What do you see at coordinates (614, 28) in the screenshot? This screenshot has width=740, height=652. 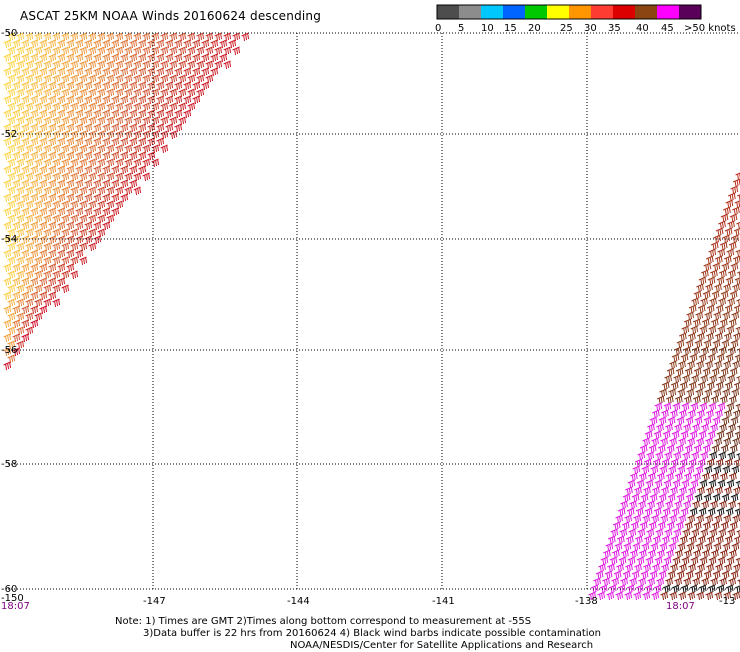 I see `legend-label: 35` at bounding box center [614, 28].